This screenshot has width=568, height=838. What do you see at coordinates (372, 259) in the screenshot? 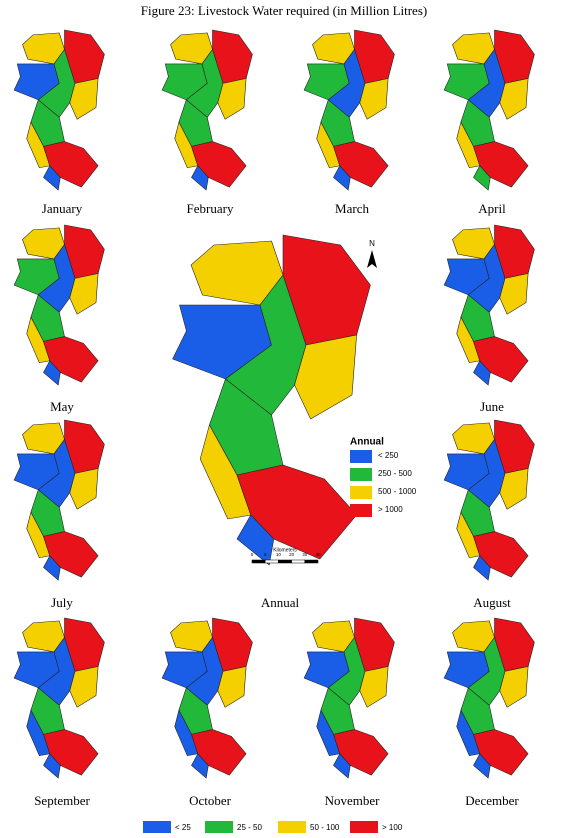
I see `north-arrow` at bounding box center [372, 259].